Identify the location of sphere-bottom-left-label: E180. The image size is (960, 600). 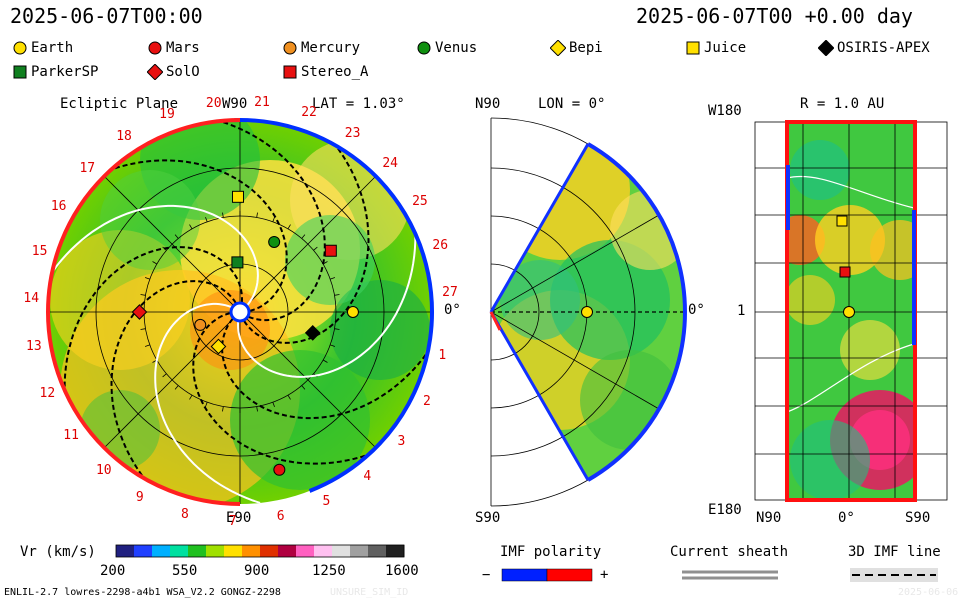
(725, 510).